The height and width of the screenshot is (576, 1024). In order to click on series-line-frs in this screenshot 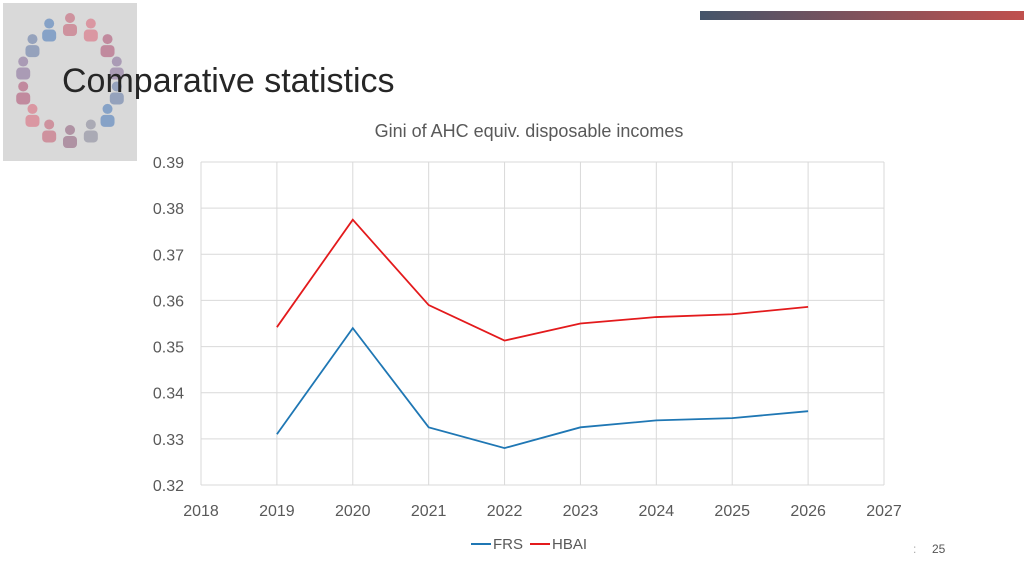, I will do `click(542, 388)`.